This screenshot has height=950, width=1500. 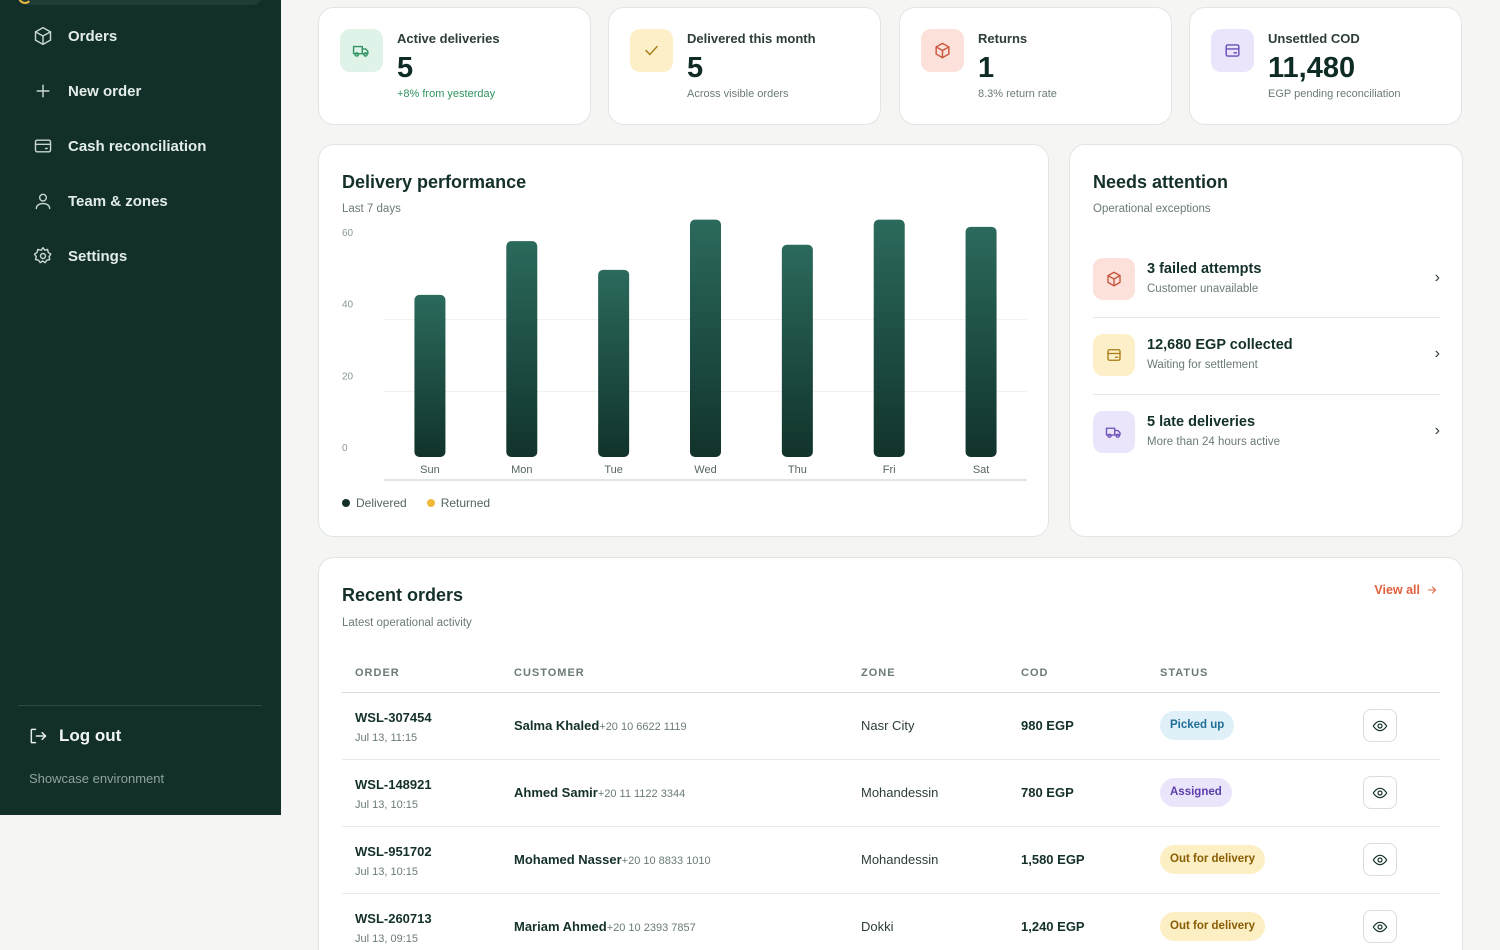 What do you see at coordinates (458, 503) in the screenshot?
I see `legend-item-returned: Returned` at bounding box center [458, 503].